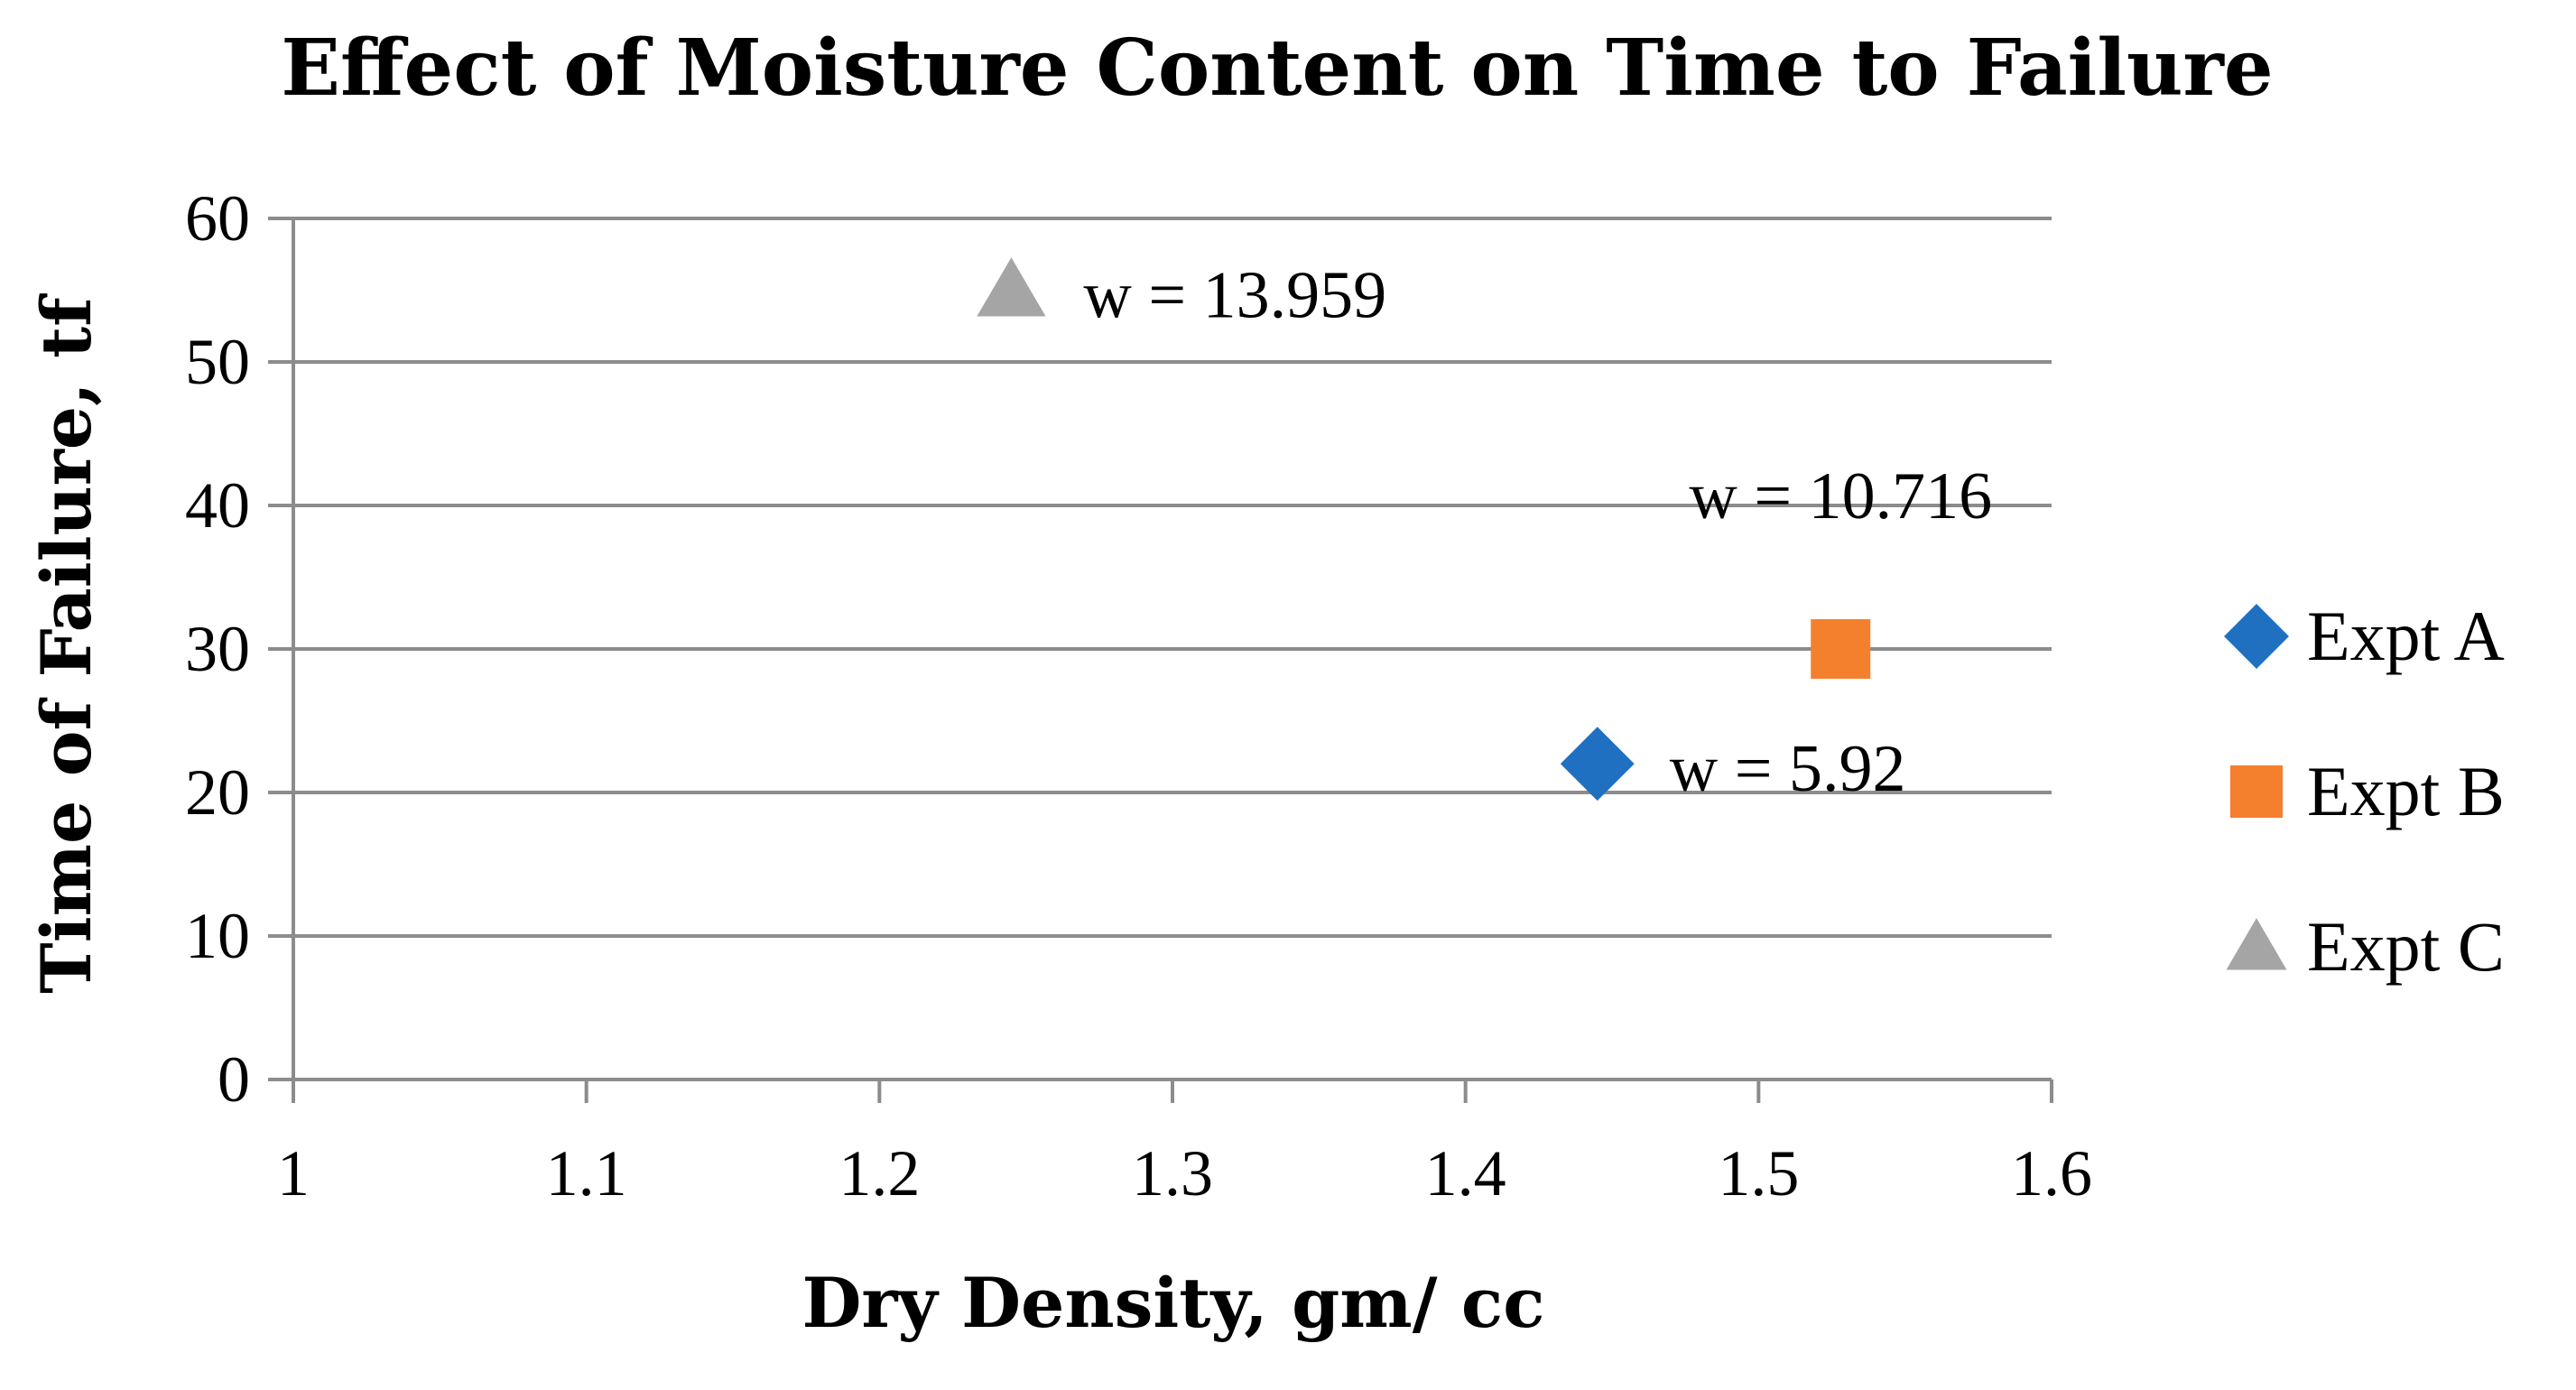 The width and height of the screenshot is (2576, 1390). I want to click on x-axis-title: Dry Density, gm/ cc, so click(1174, 1303).